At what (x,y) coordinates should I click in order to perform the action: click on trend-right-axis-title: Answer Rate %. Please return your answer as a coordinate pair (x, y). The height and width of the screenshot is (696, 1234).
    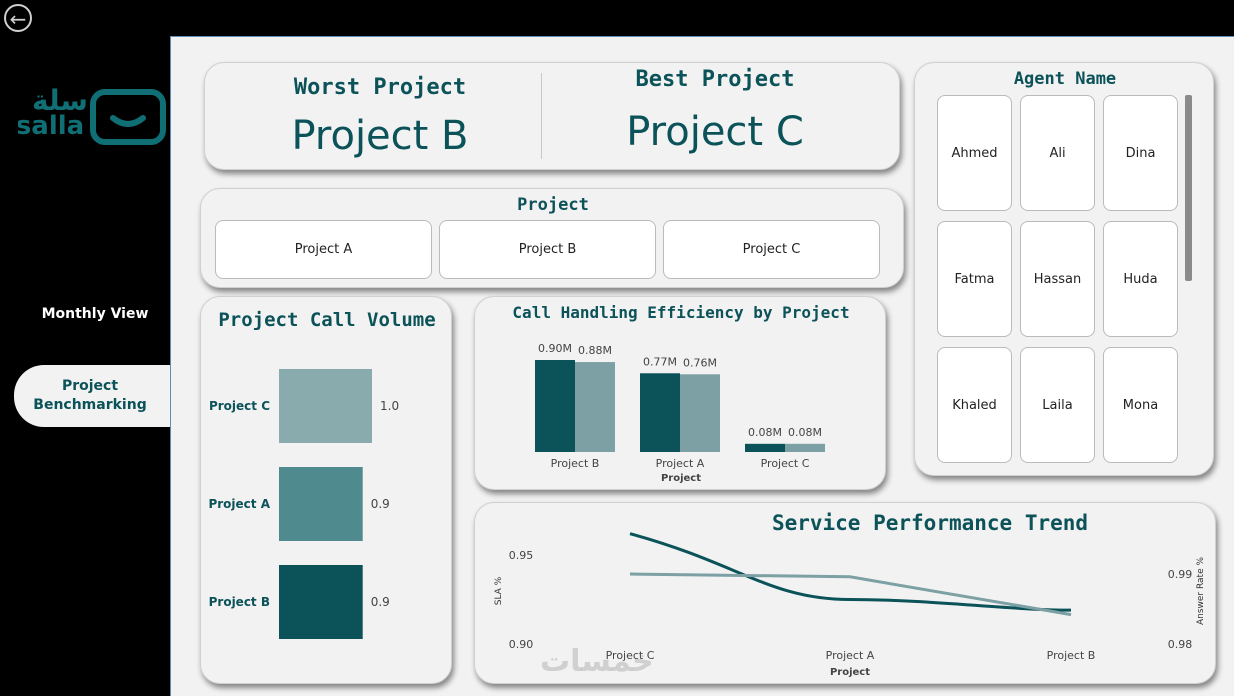
    Looking at the image, I should click on (1201, 591).